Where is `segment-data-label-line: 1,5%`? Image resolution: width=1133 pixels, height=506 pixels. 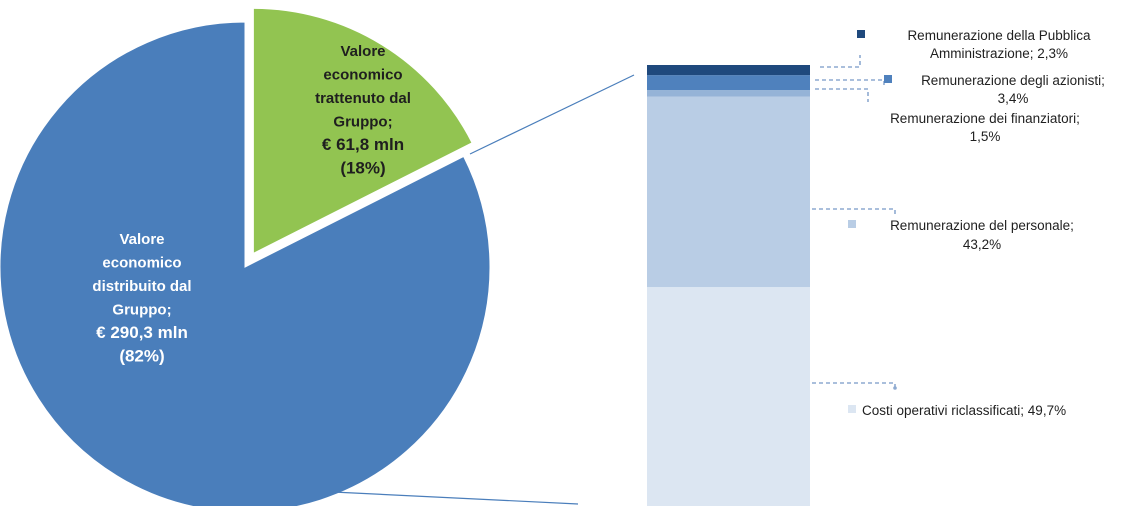
segment-data-label-line: 1,5% is located at coordinates (985, 136).